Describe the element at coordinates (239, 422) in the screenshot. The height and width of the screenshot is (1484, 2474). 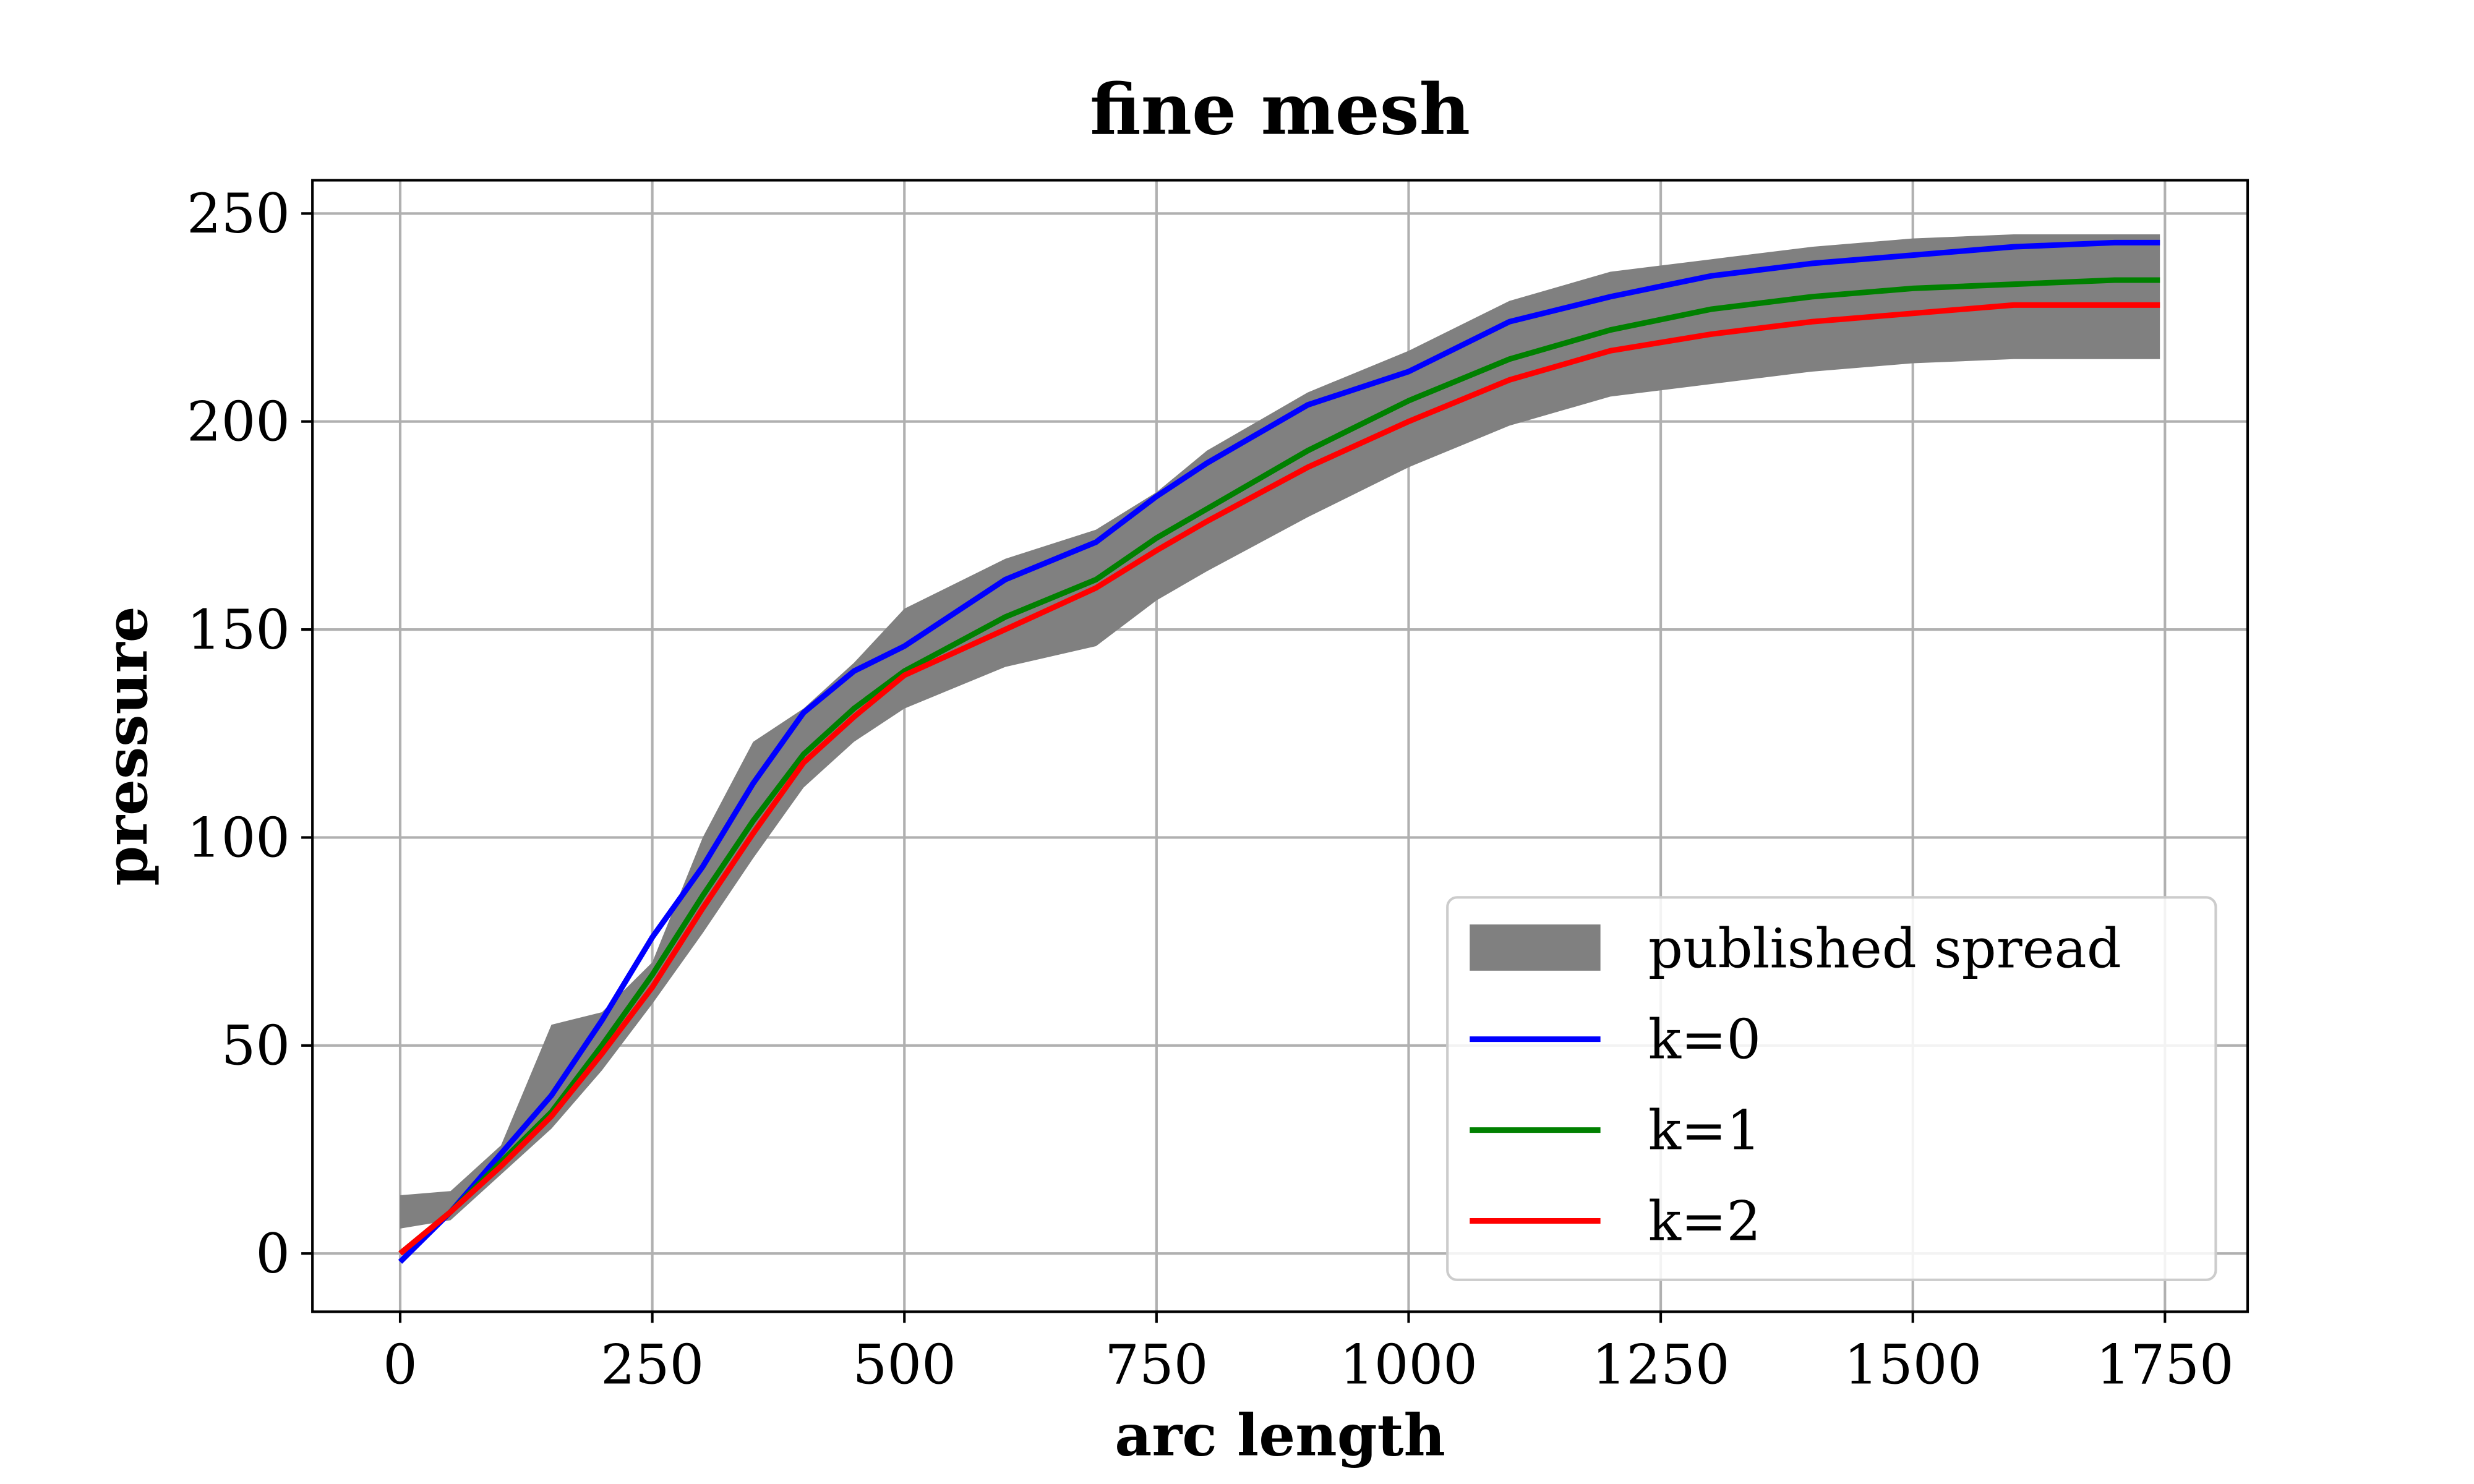
I see `y-tick-label: 200` at that location.